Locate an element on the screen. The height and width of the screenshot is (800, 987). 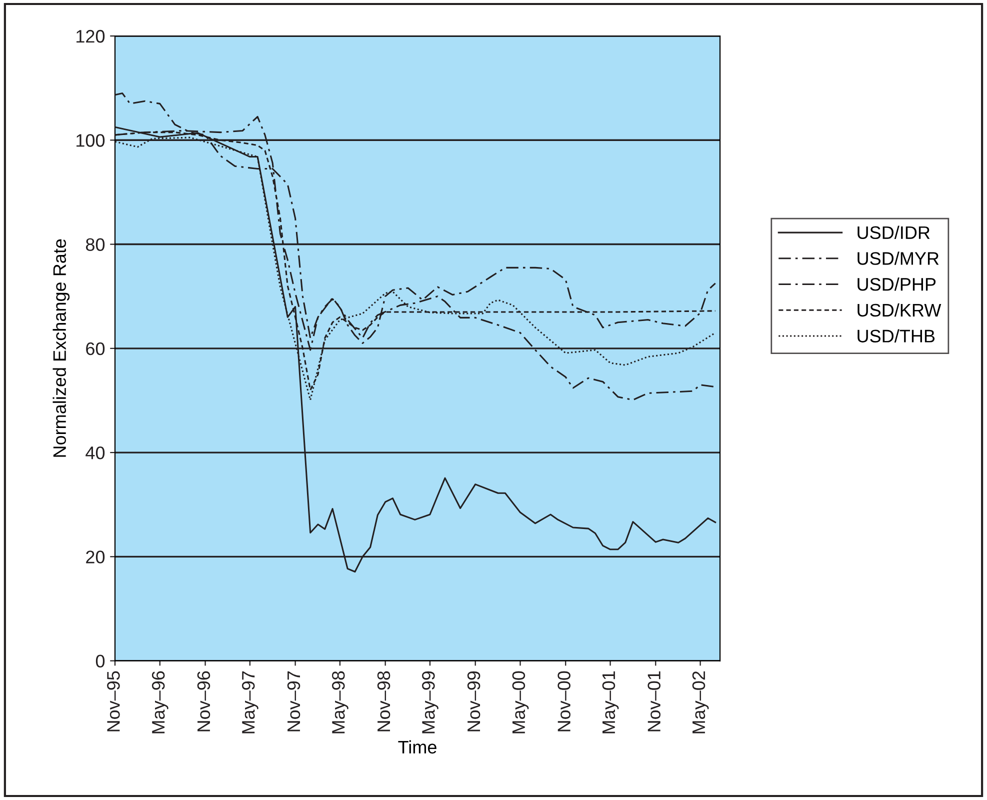
x-tick-label: Nov–99 is located at coordinates (473, 701).